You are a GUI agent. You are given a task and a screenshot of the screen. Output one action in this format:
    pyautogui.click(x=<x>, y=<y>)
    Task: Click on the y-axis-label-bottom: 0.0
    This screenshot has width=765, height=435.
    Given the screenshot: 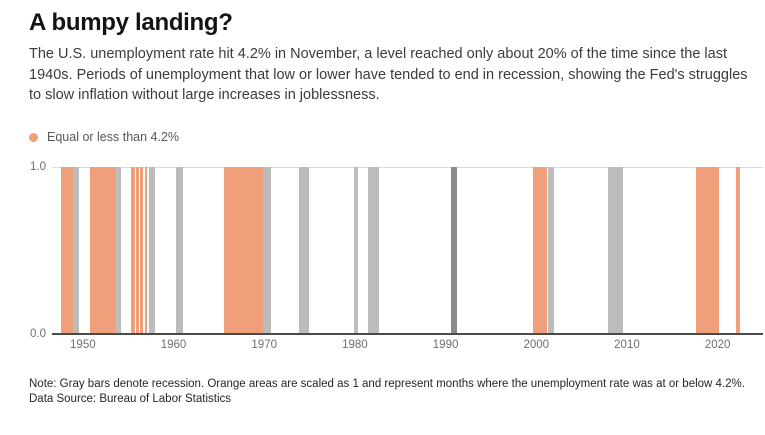 What is the action you would take?
    pyautogui.click(x=38, y=334)
    